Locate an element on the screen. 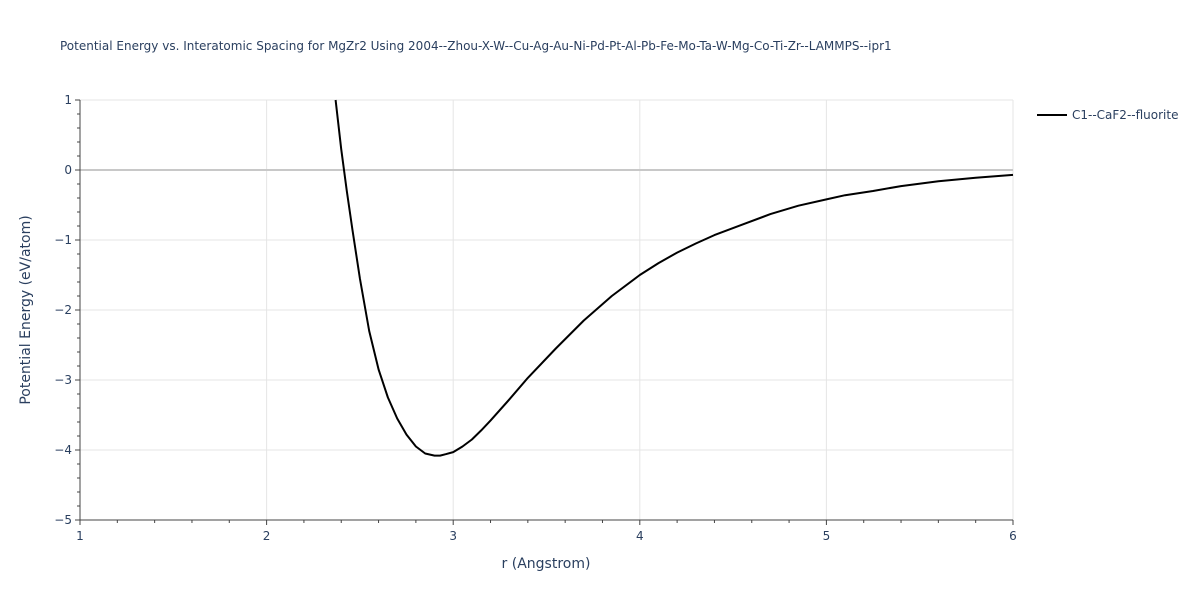 This screenshot has width=1200, height=604. y-tick-label: 1 is located at coordinates (68, 100).